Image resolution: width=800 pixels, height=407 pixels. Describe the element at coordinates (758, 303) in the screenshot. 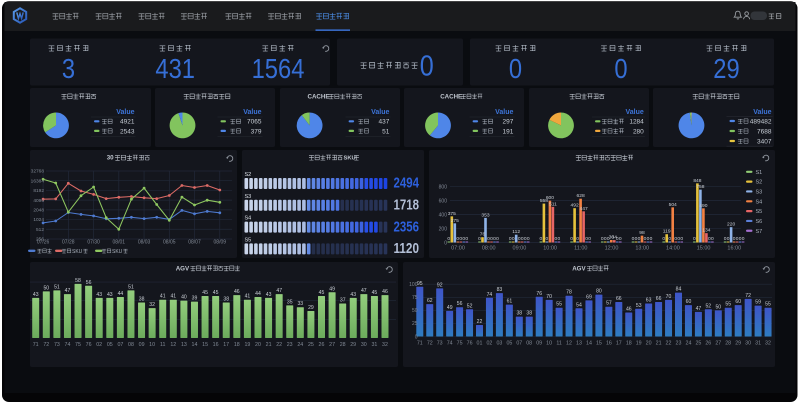

I see `svg-text: 59` at that location.